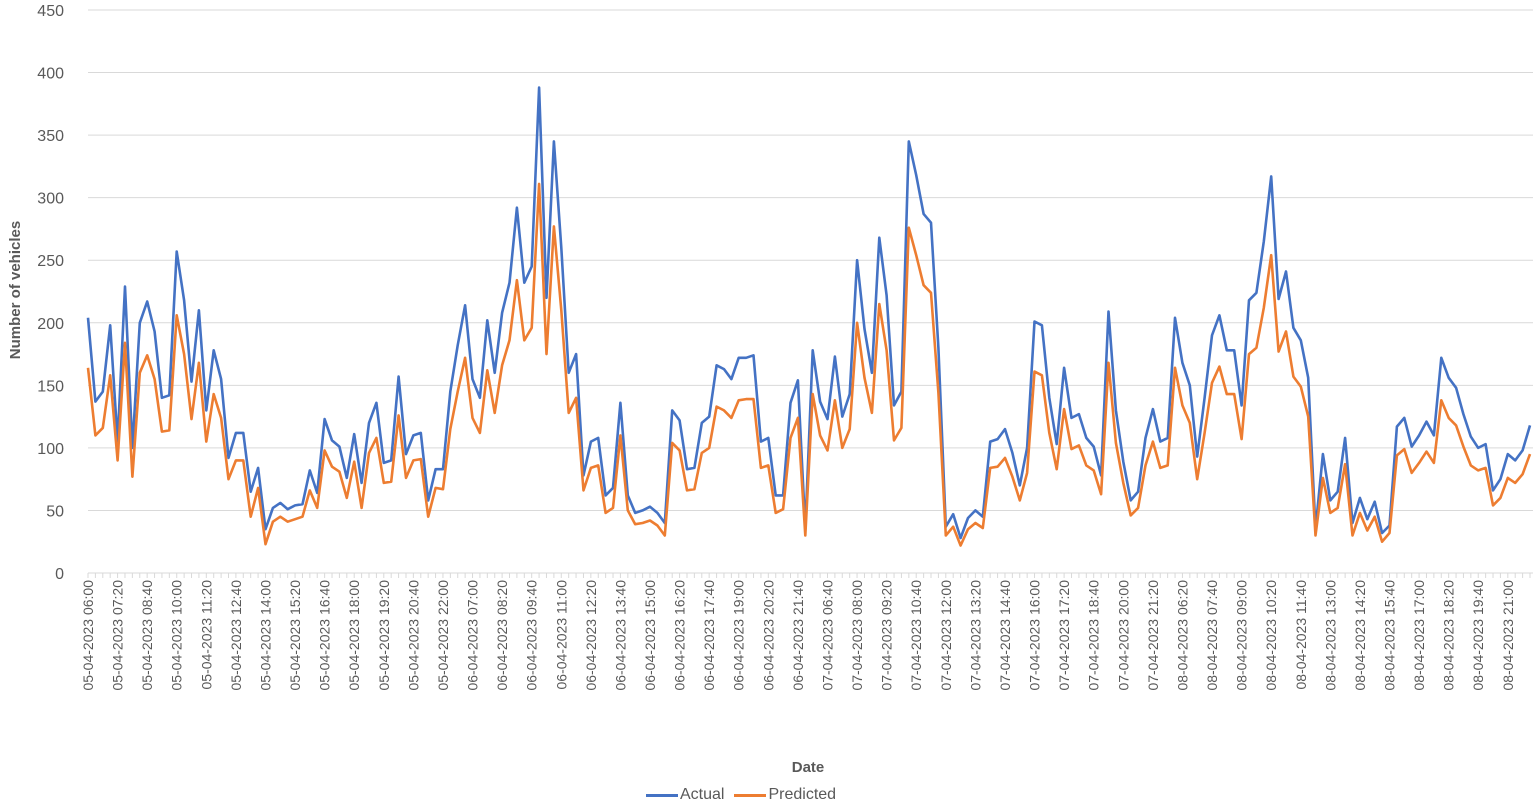 This screenshot has width=1535, height=808. Describe the element at coordinates (620, 635) in the screenshot. I see `x-tick-label: 06-04-2023 13:40` at that location.